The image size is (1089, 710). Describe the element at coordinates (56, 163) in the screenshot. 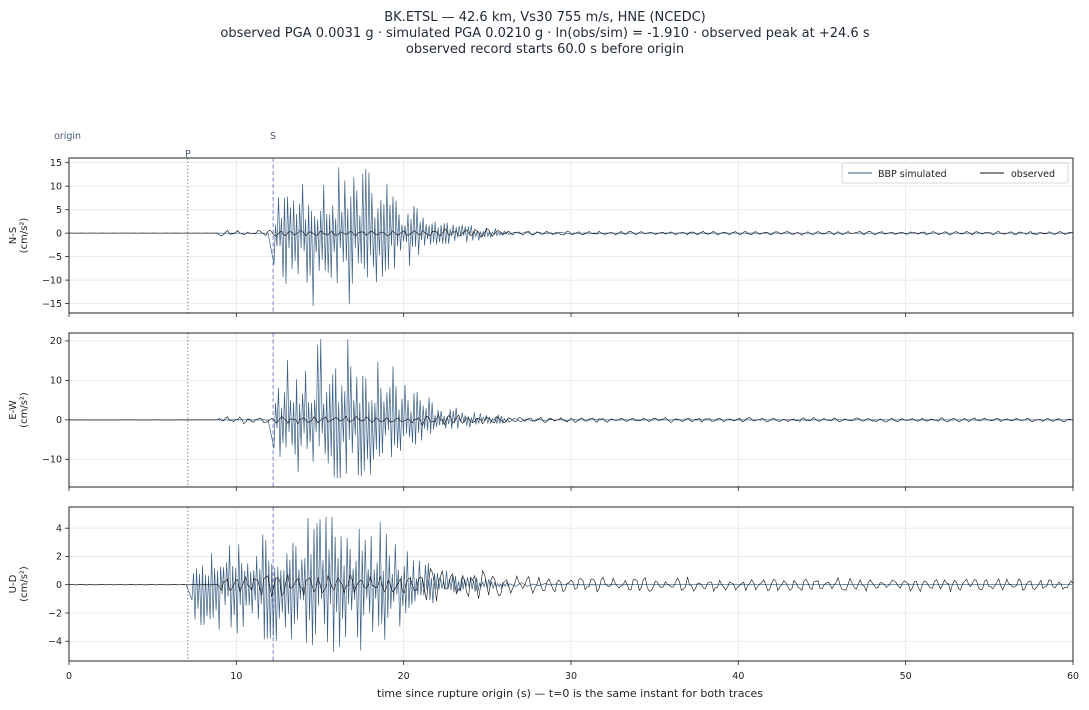

I see `y-tick-label: 15` at that location.